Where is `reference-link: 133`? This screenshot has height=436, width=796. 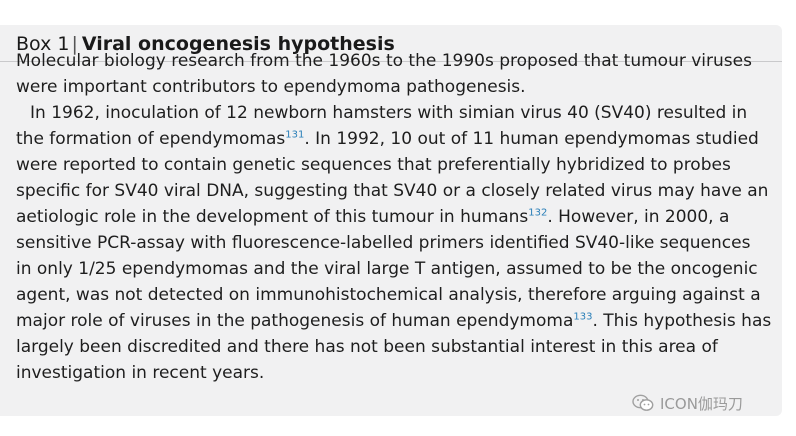
reference-link: 133 is located at coordinates (583, 317).